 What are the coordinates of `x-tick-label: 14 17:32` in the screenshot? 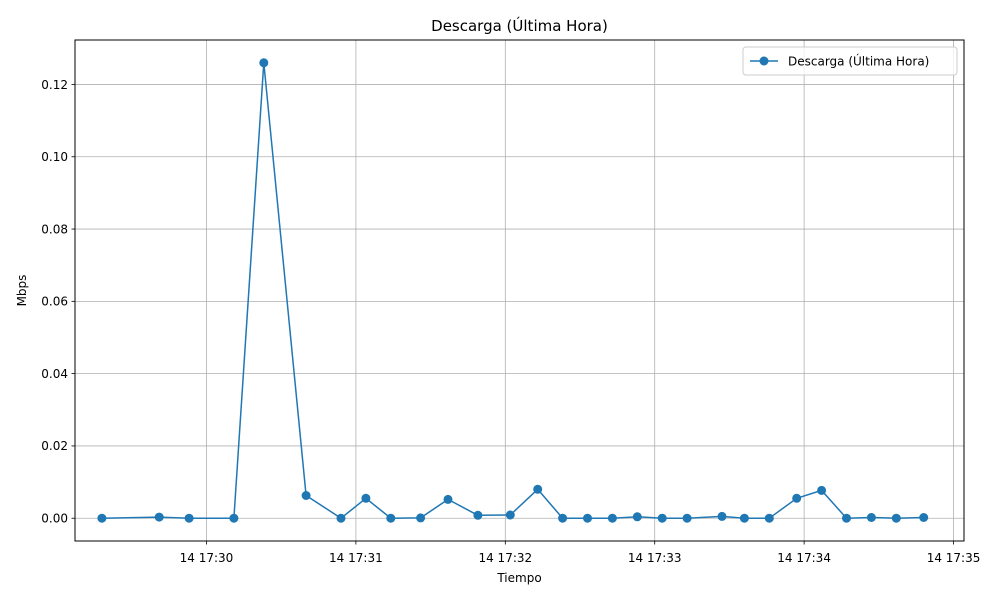 It's located at (505, 558).